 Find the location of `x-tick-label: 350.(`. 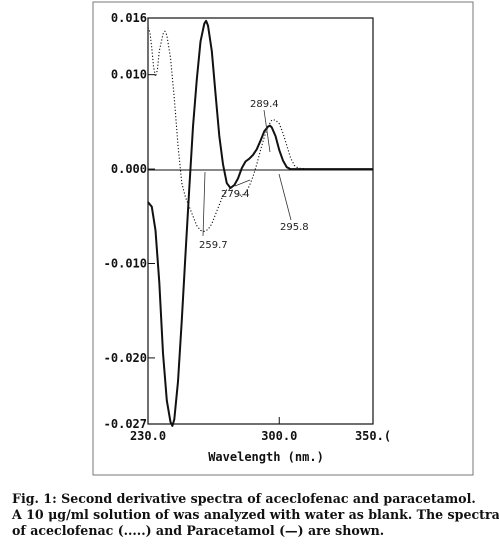

x-tick-label: 350.( is located at coordinates (373, 436).